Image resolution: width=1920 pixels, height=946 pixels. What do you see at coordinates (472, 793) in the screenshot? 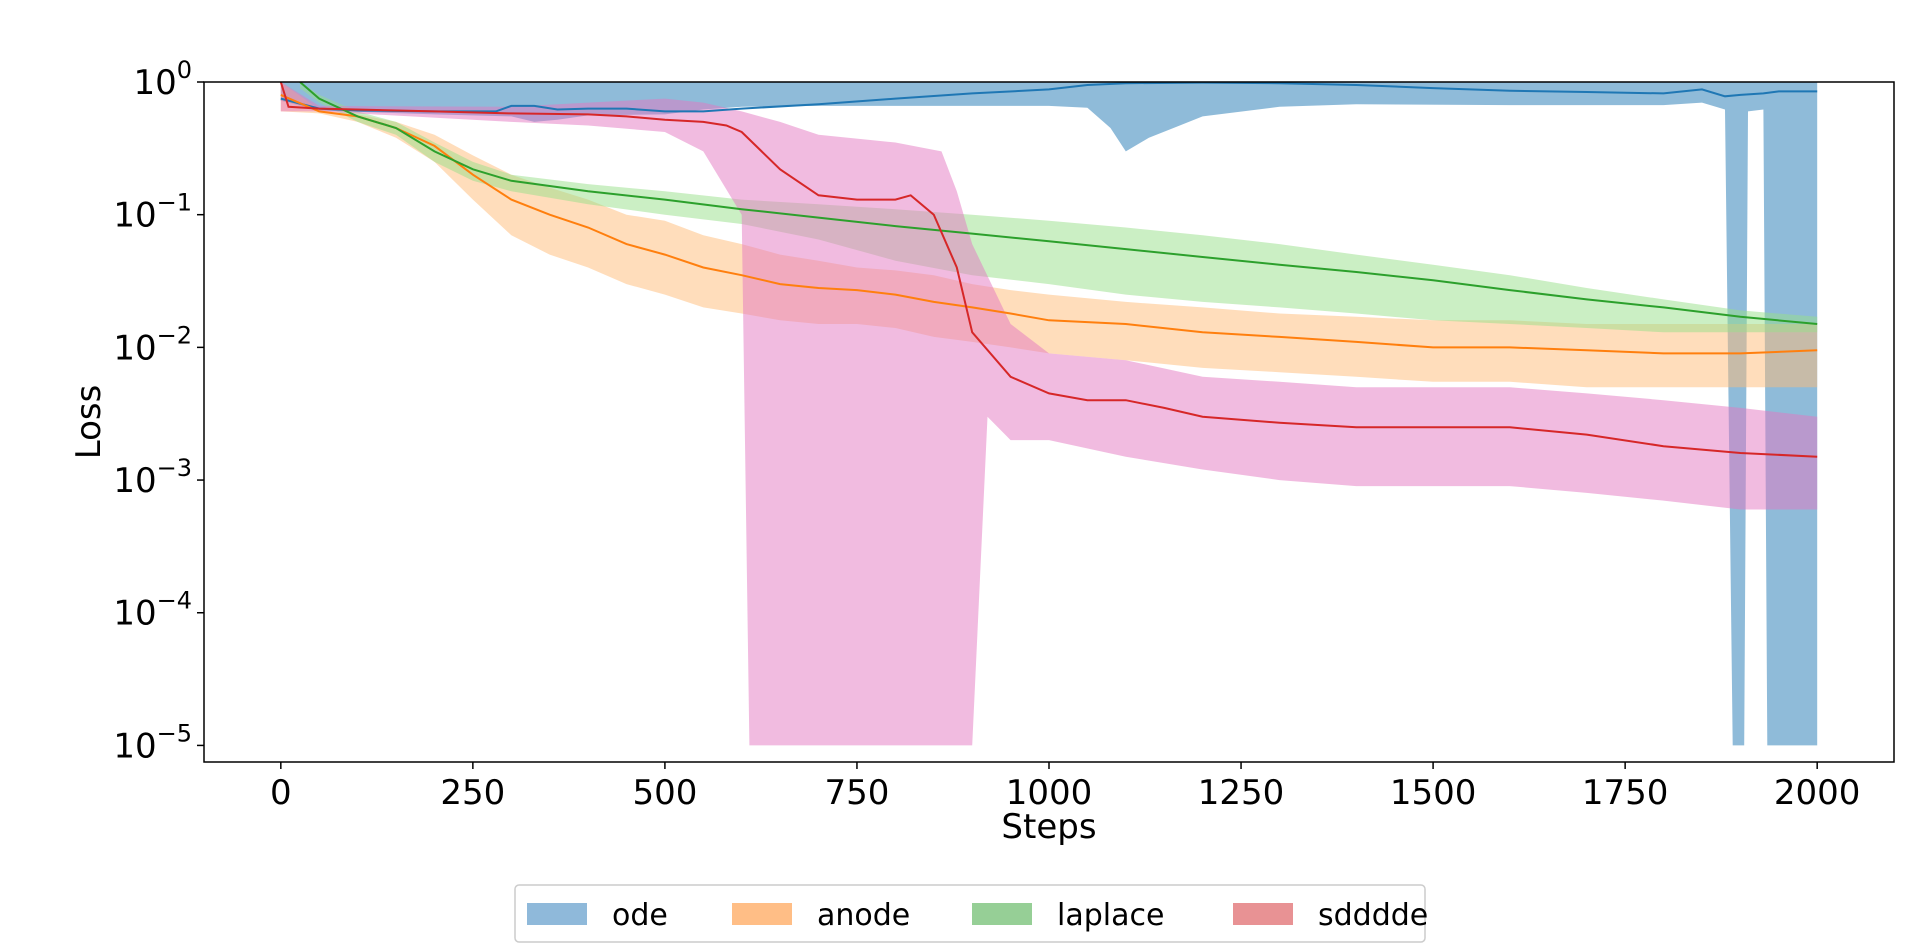
I see `x-tick-label: 250` at bounding box center [472, 793].